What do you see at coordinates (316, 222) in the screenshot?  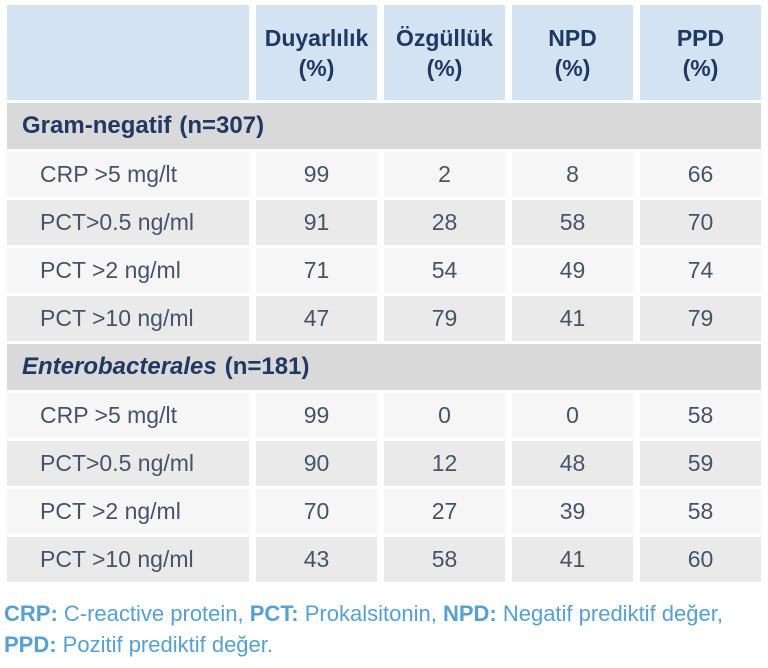 I see `value-cell: 91` at bounding box center [316, 222].